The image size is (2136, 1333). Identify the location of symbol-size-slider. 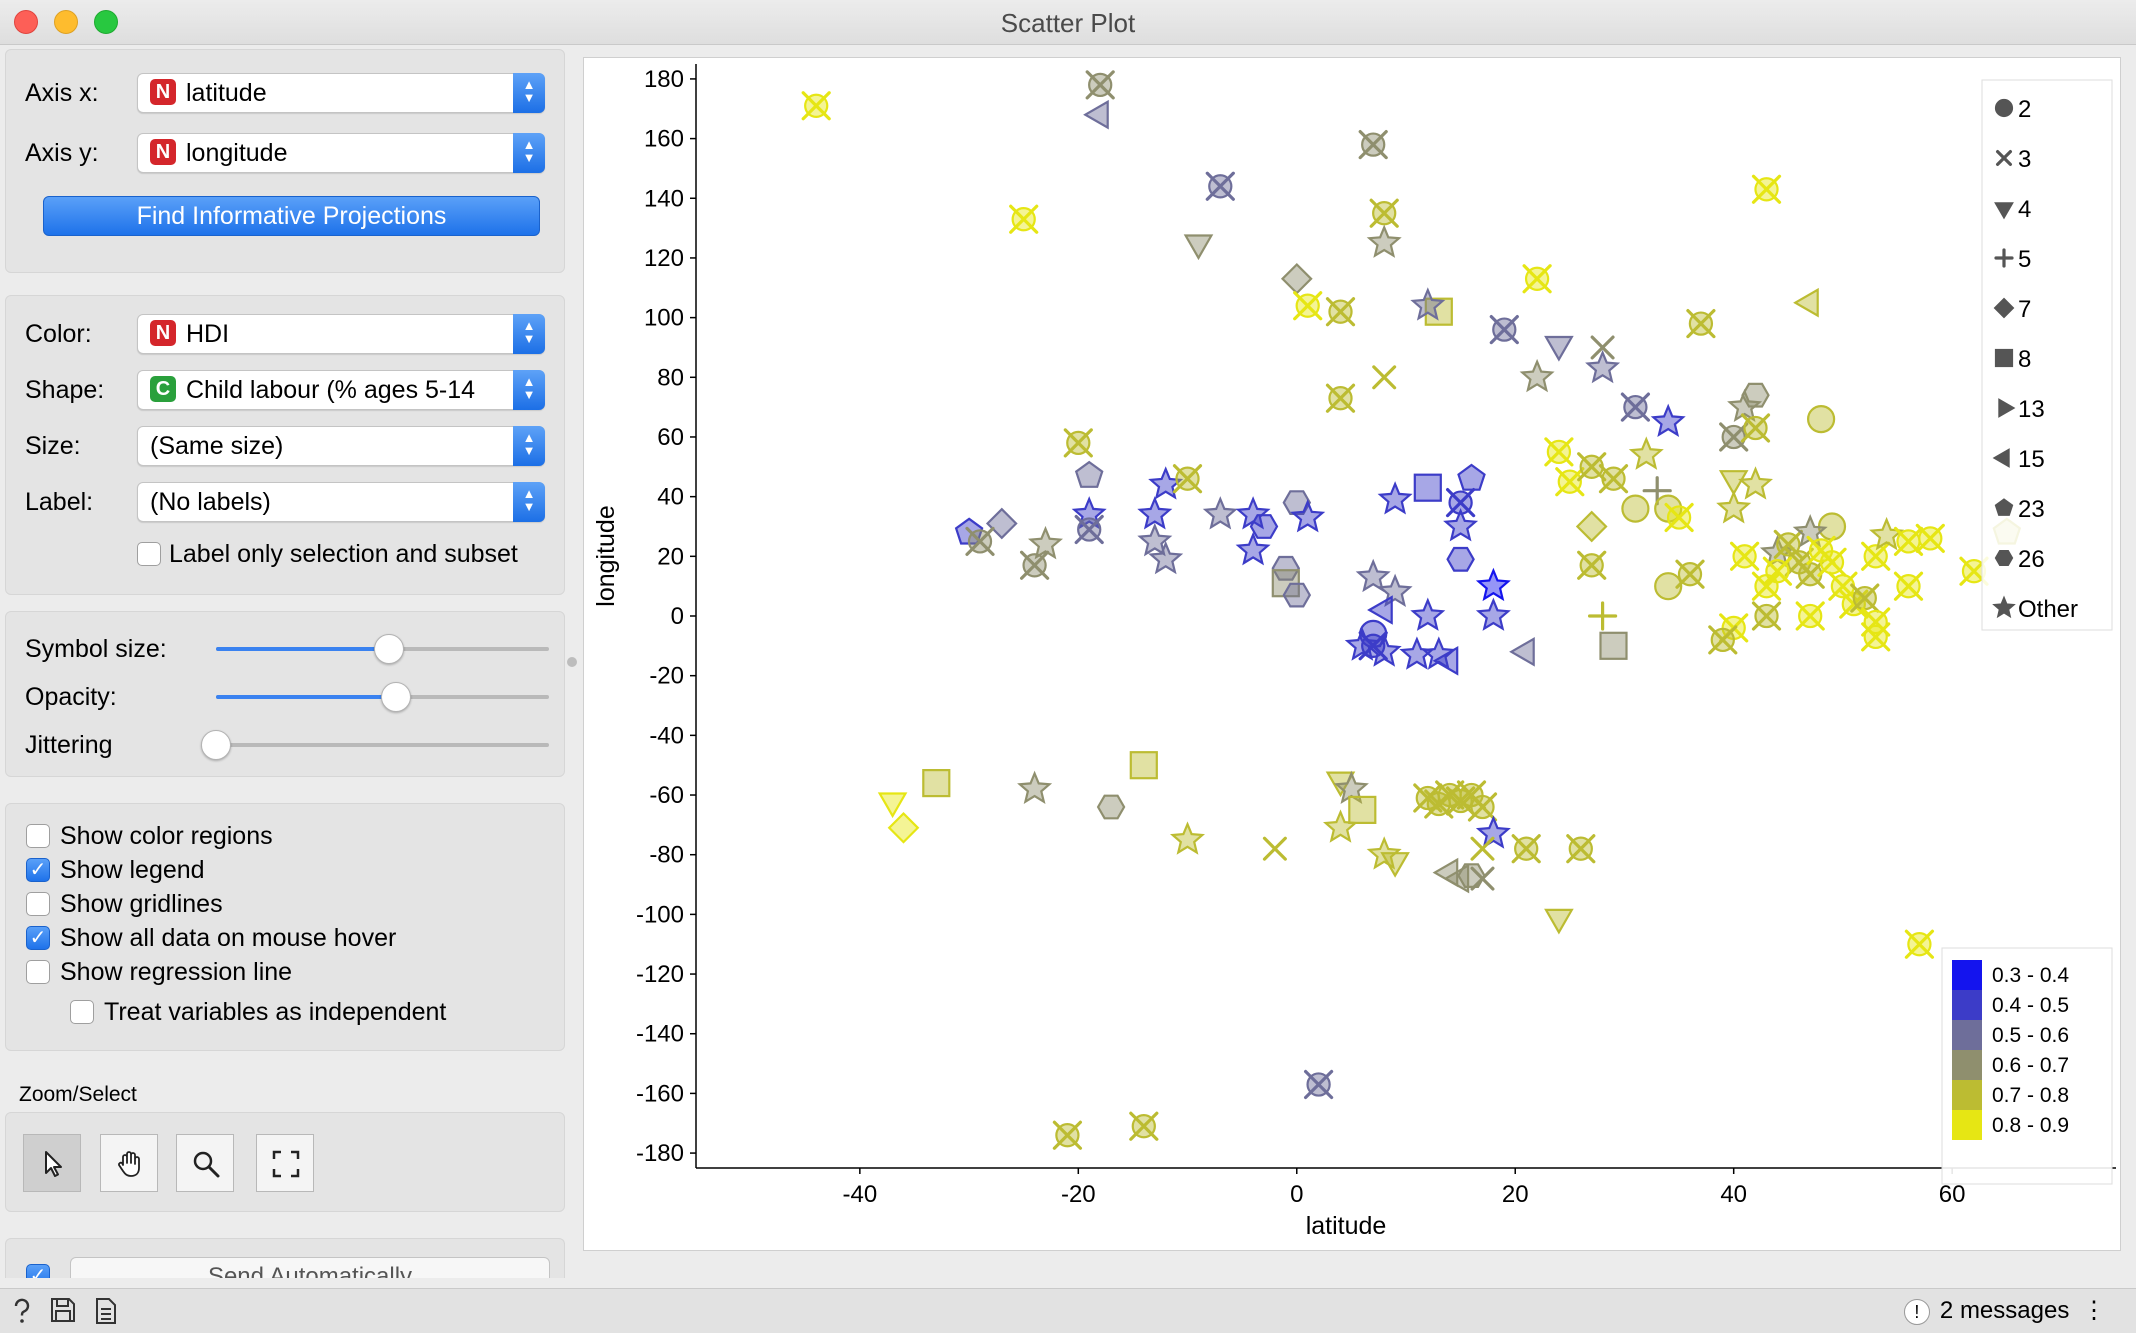
(382, 649).